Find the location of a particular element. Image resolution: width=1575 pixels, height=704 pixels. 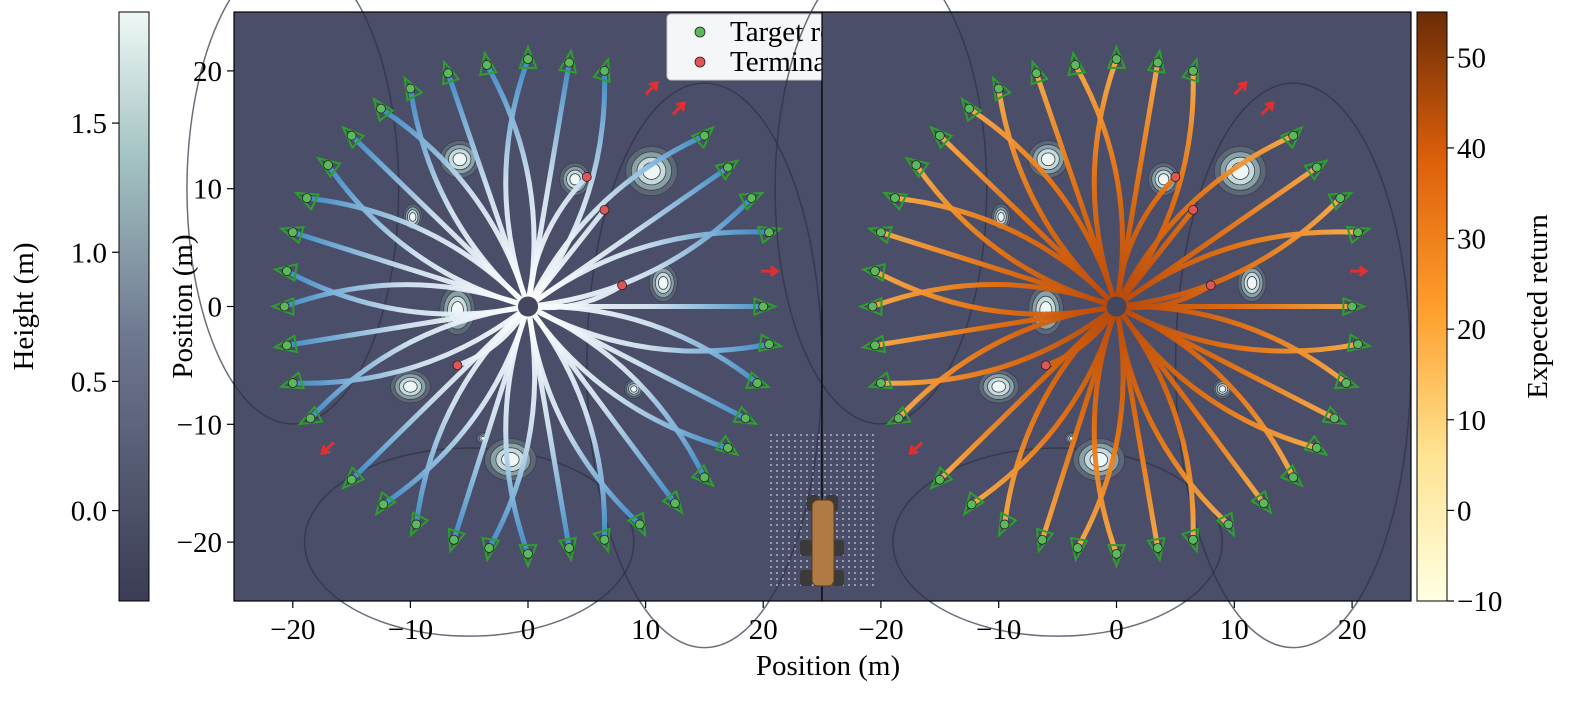

robot-body is located at coordinates (823, 543).